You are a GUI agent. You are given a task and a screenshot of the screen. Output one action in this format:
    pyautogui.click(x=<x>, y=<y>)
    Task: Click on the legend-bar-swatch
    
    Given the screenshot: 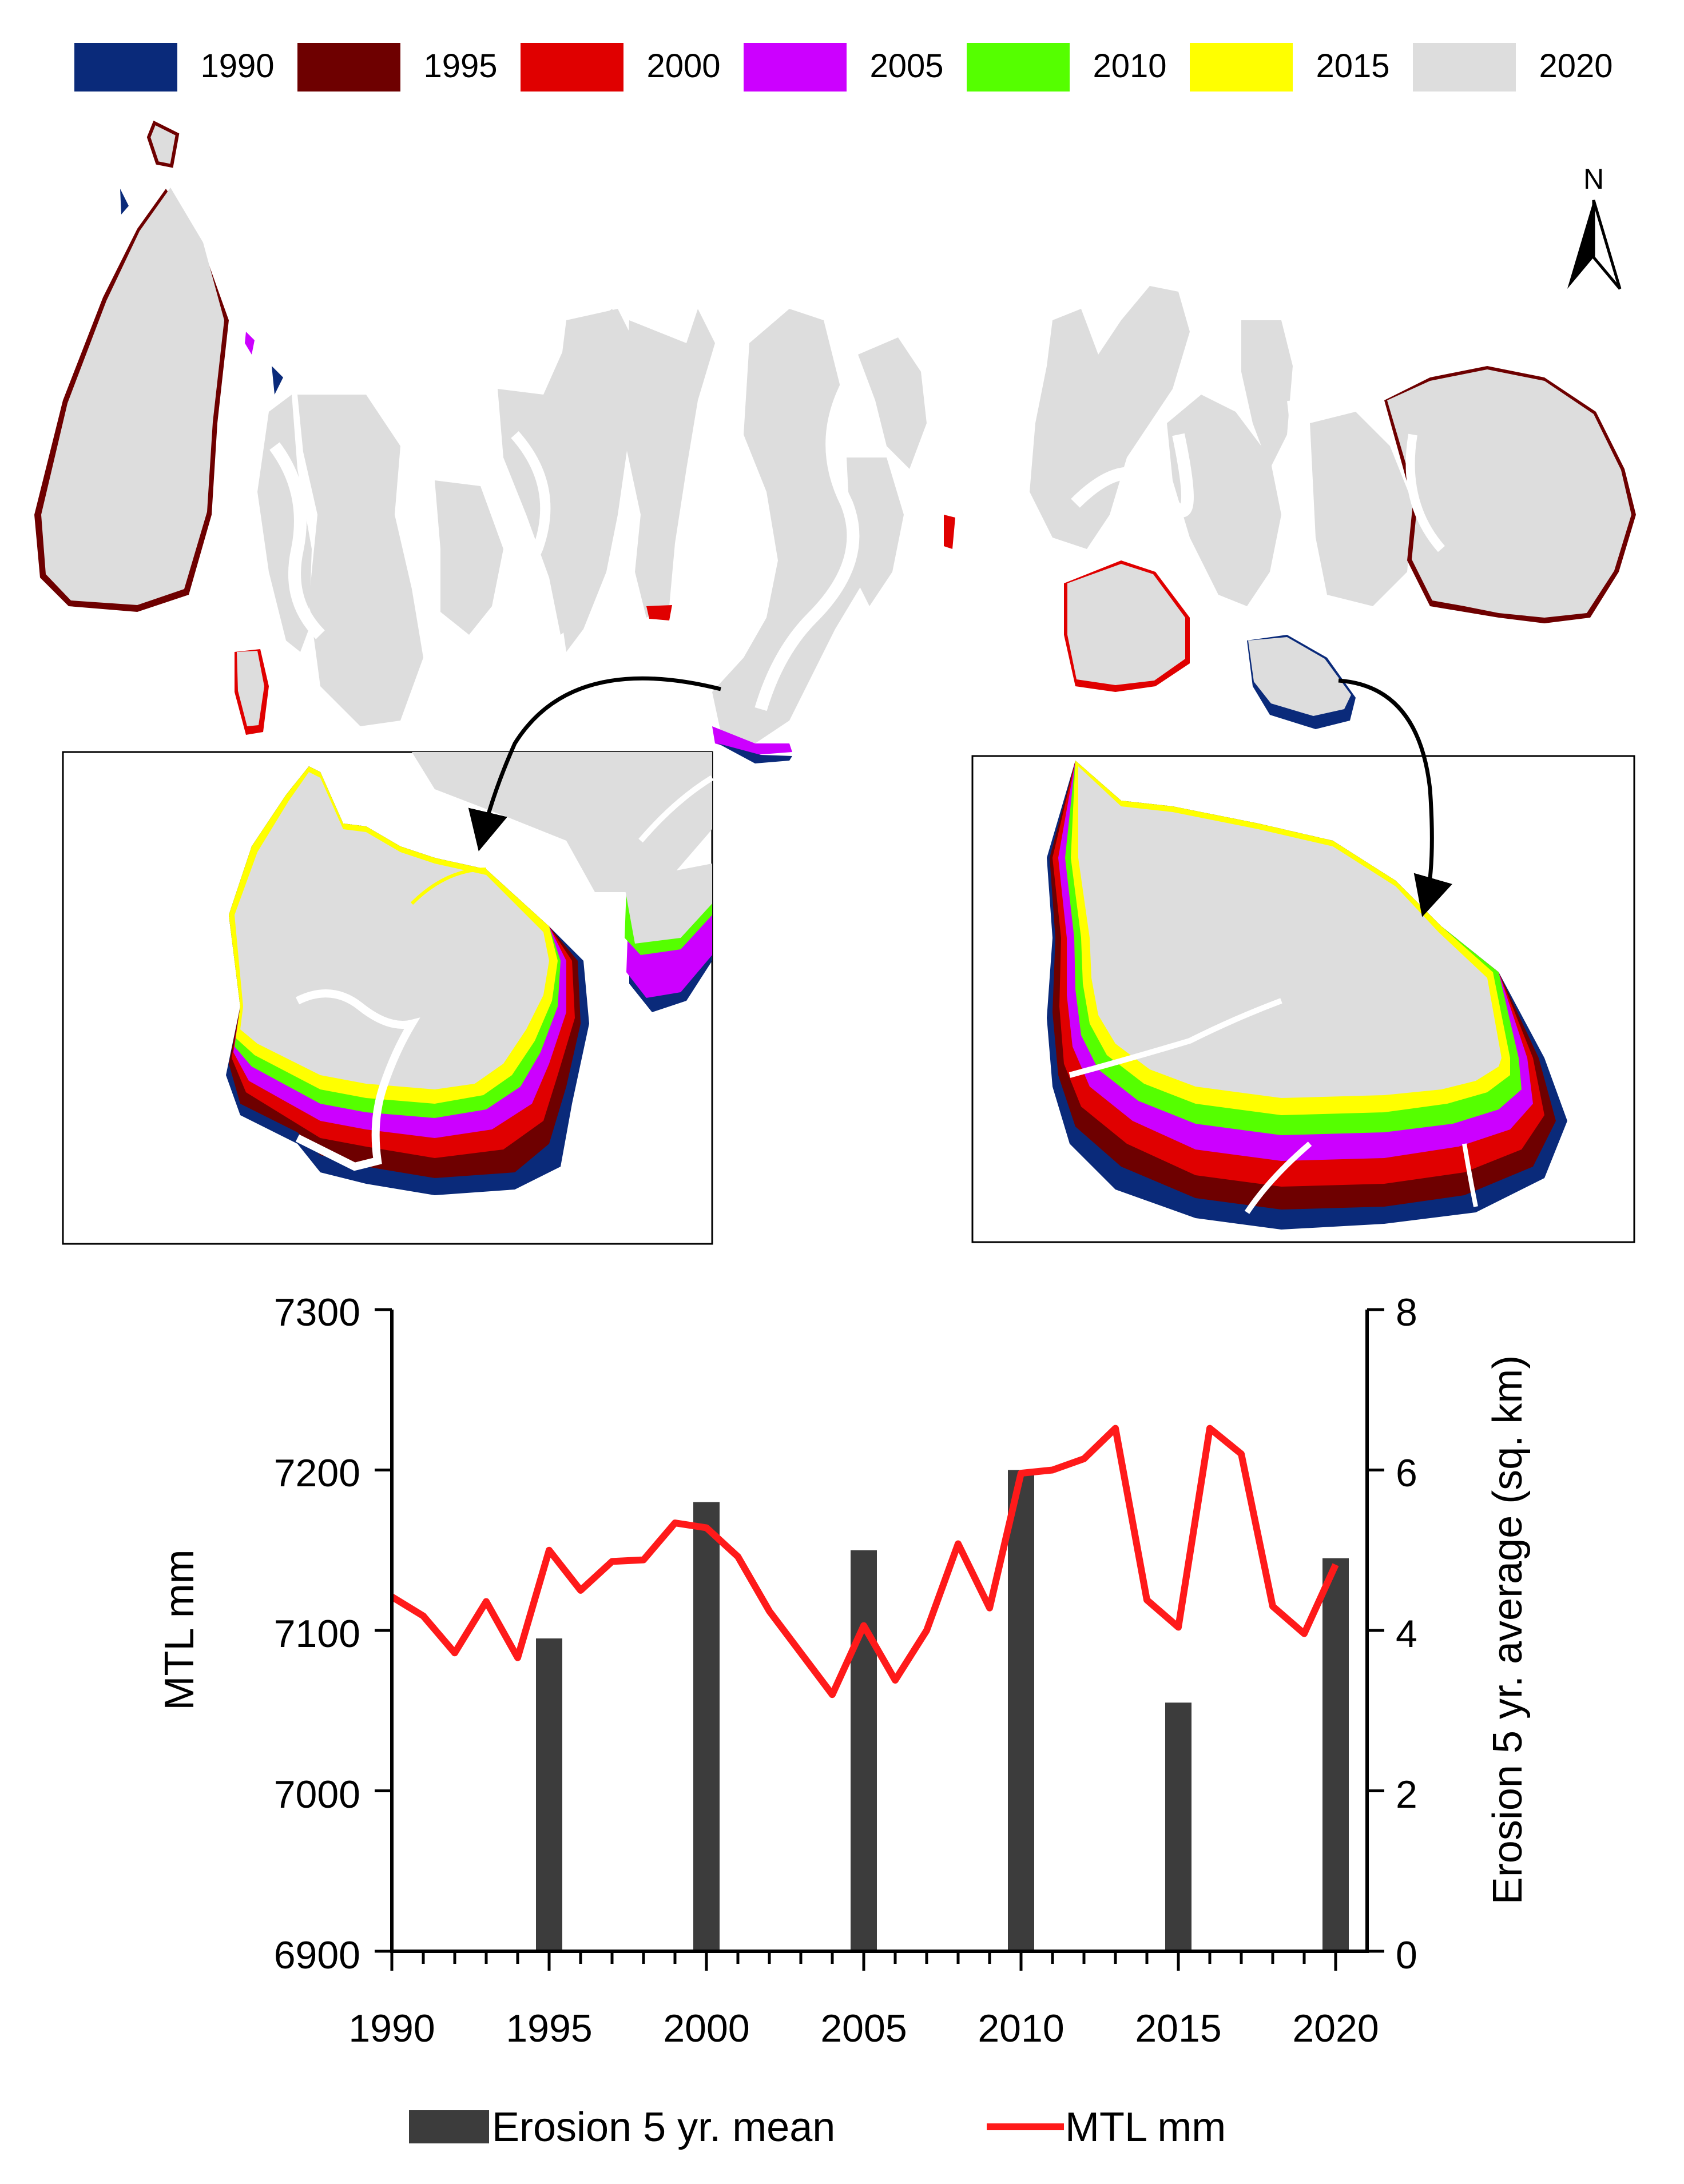 What is the action you would take?
    pyautogui.click(x=449, y=2126)
    